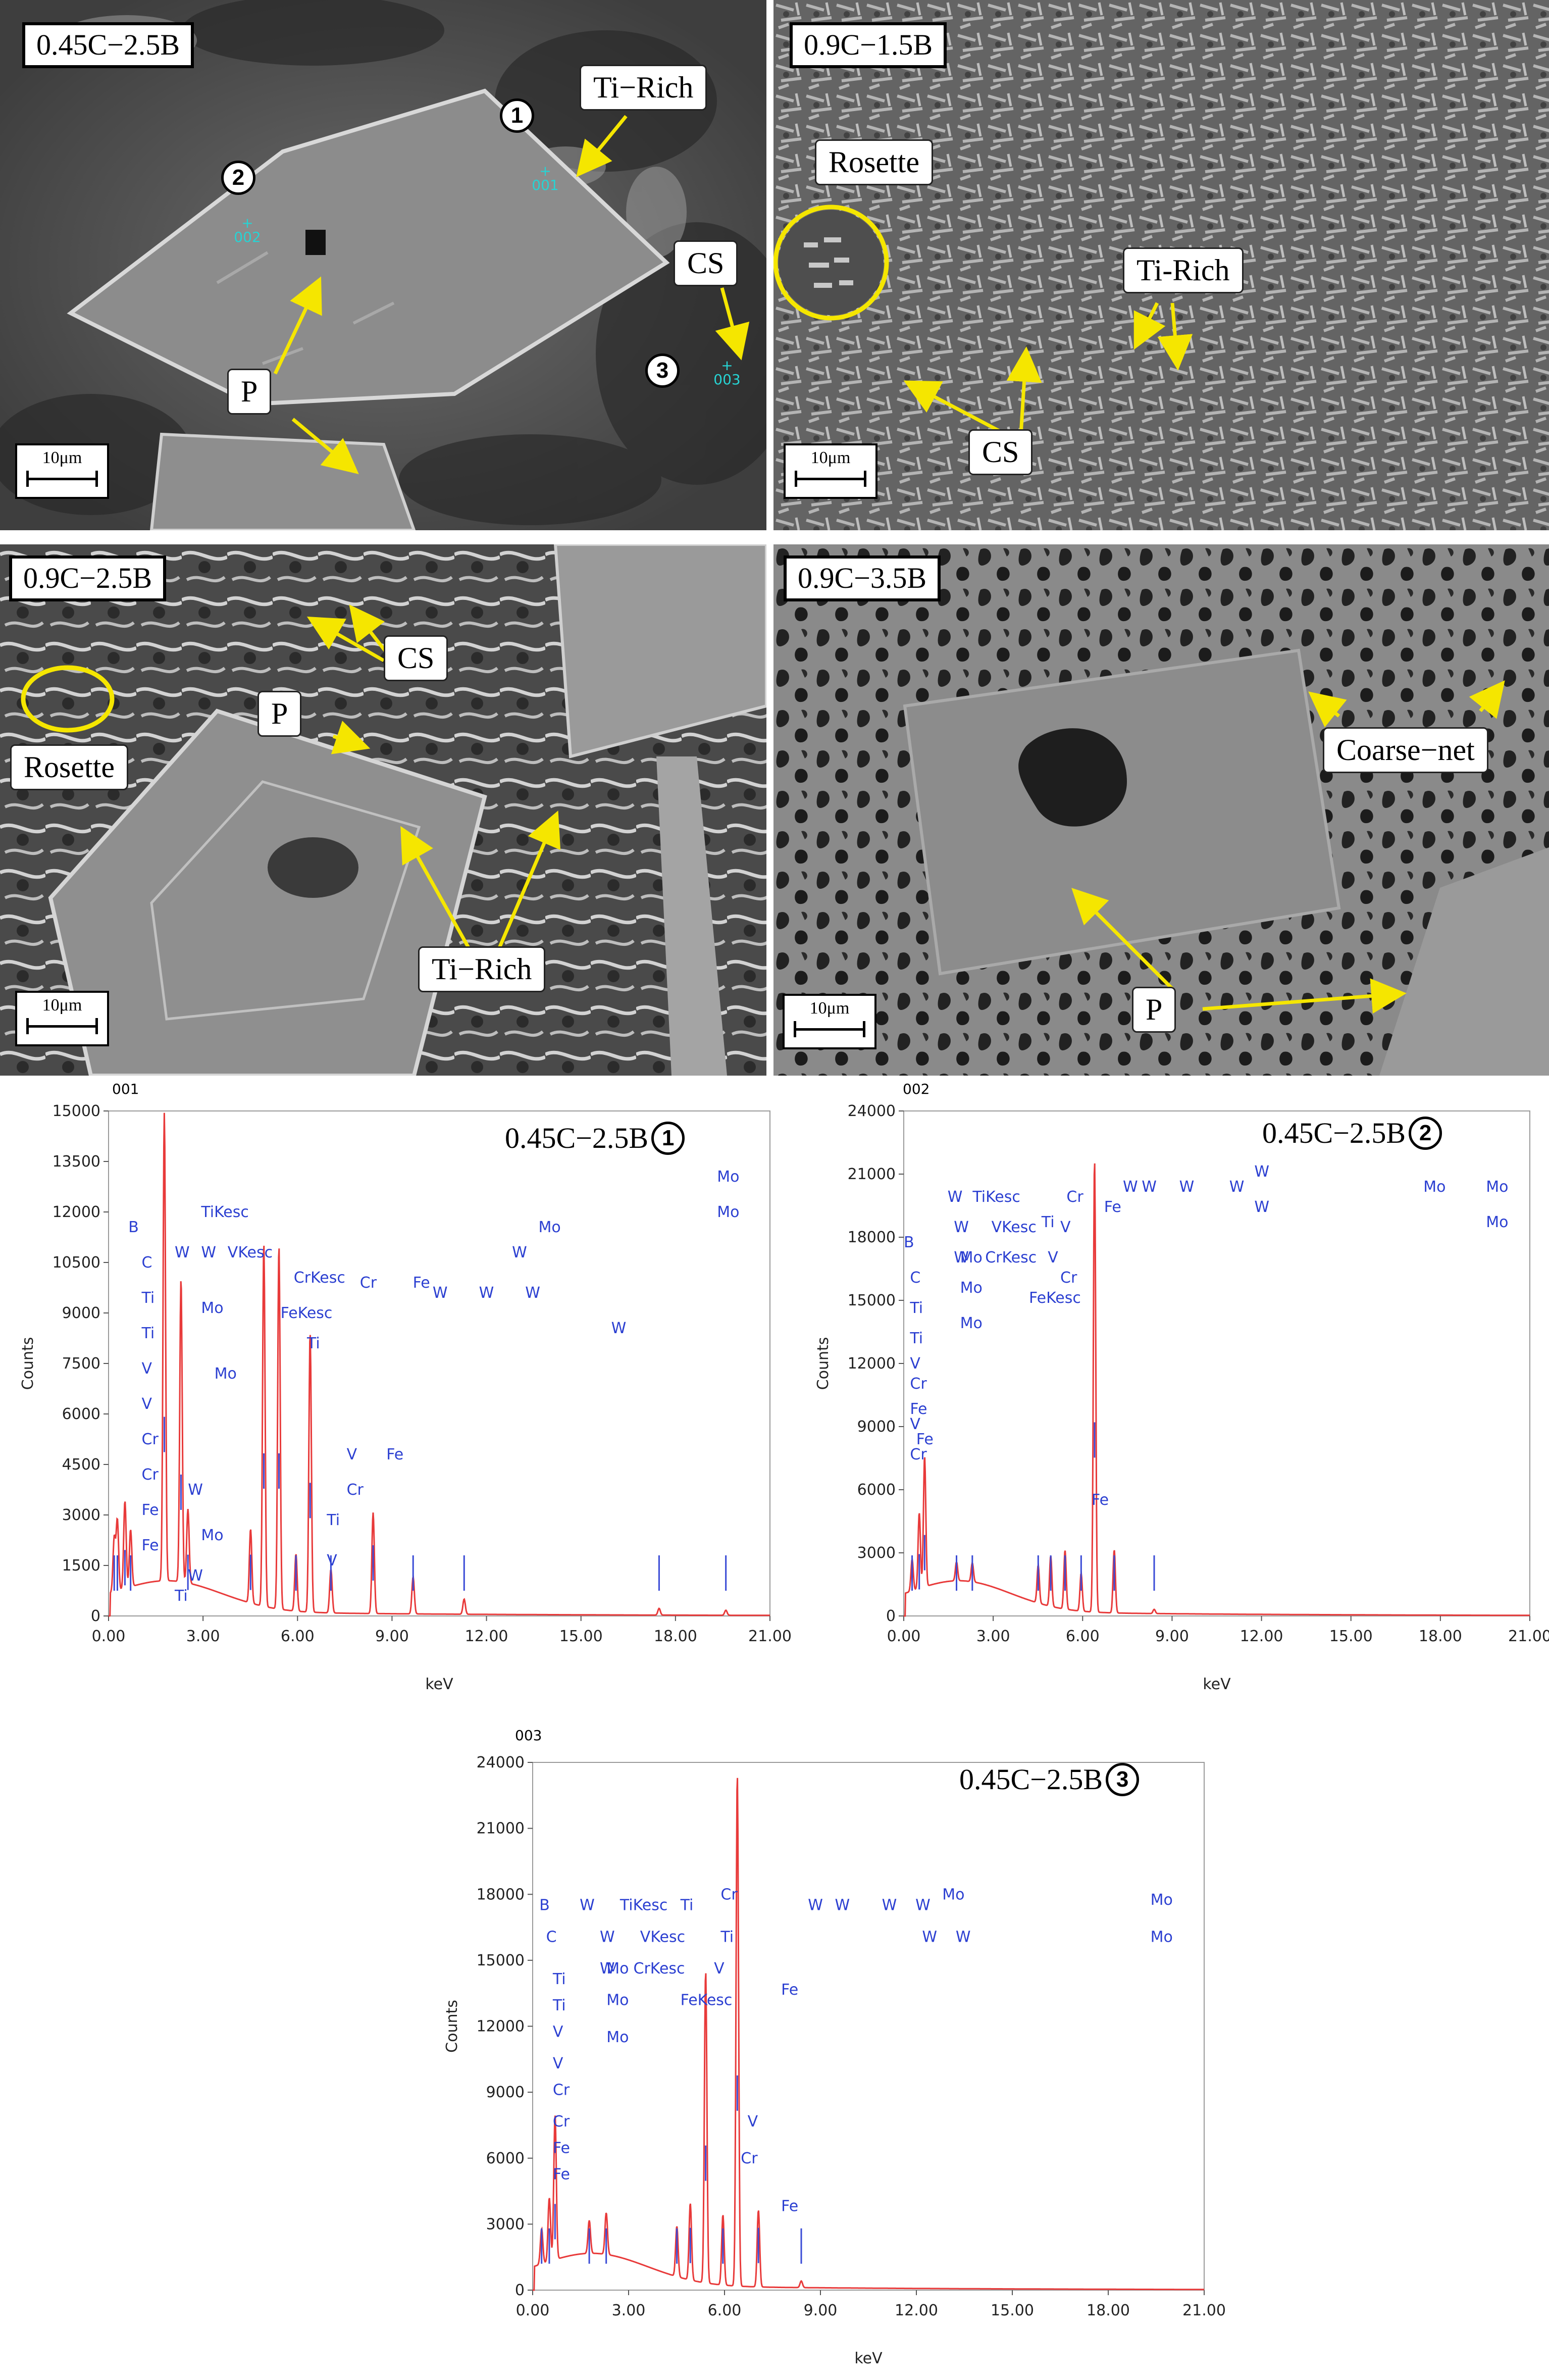  I want to click on callout-coarse-net: Coarse−net, so click(1405, 750).